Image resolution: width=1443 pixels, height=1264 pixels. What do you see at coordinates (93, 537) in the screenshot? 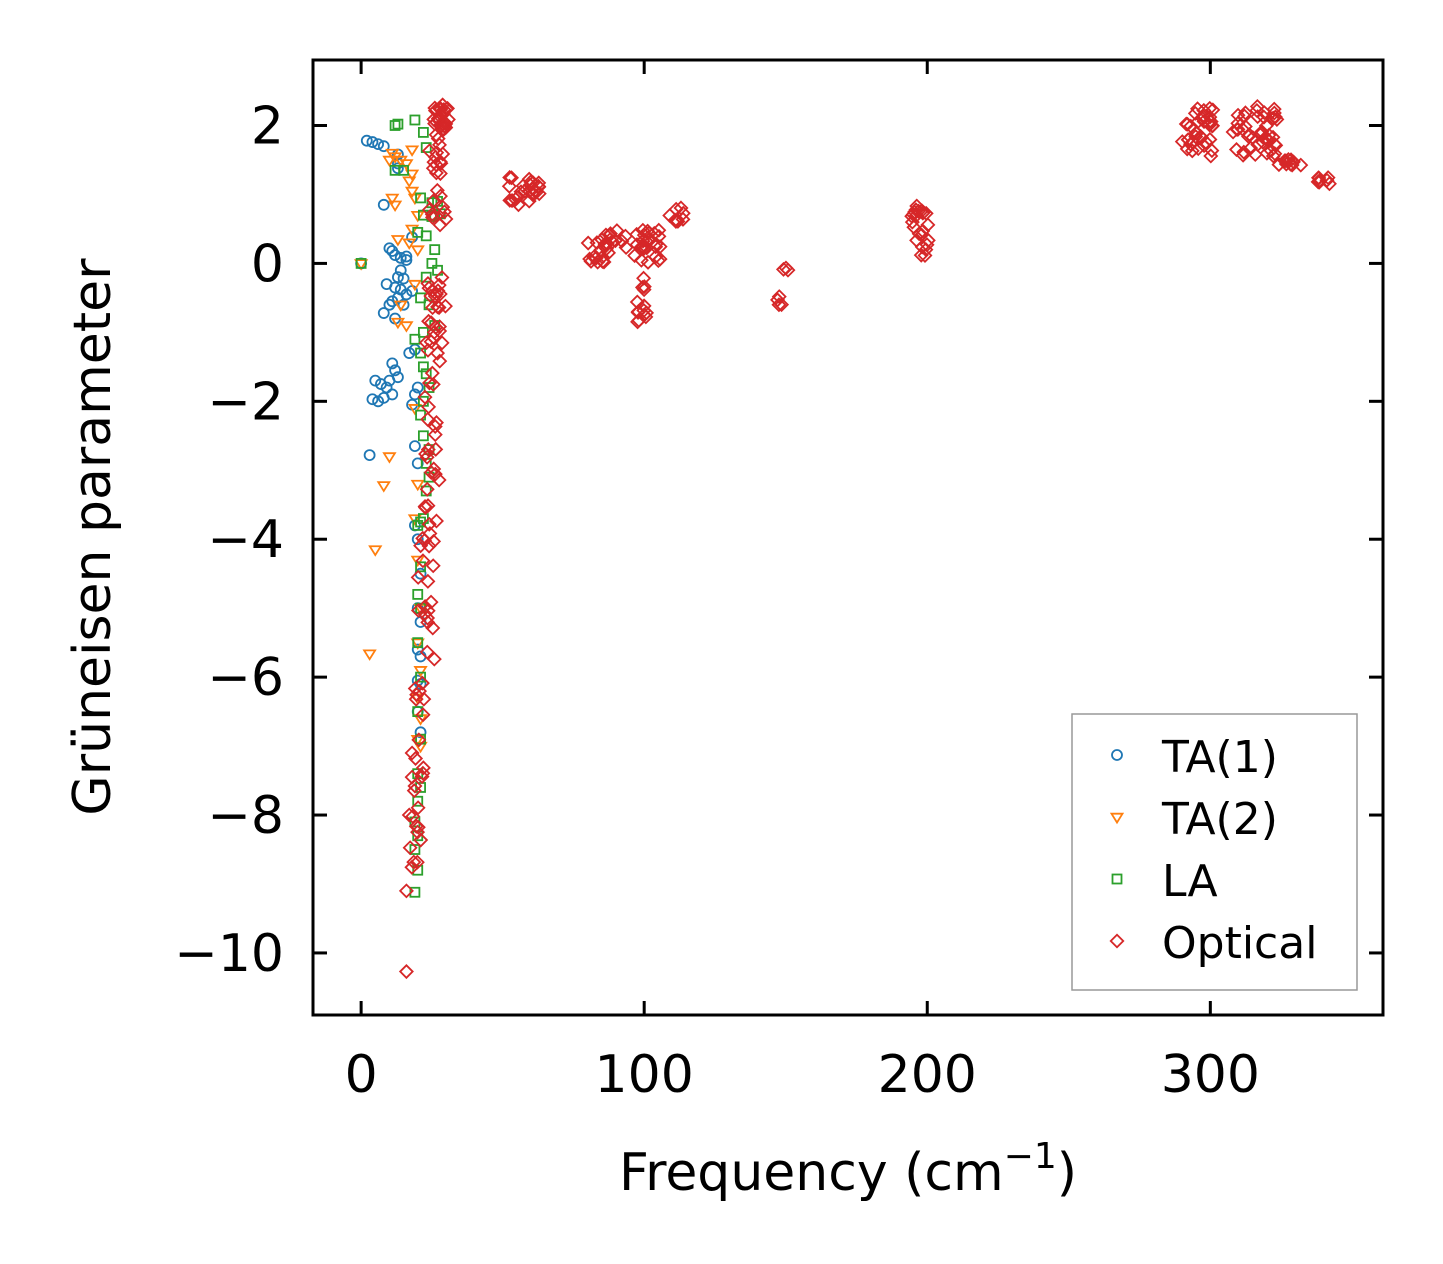
I see `y-axis-label: Grüneisen parameter` at bounding box center [93, 537].